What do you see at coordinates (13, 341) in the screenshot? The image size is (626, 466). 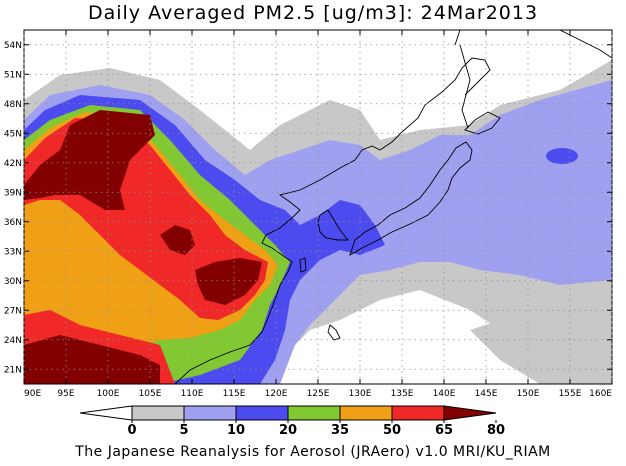 I see `lat-label: 24N` at bounding box center [13, 341].